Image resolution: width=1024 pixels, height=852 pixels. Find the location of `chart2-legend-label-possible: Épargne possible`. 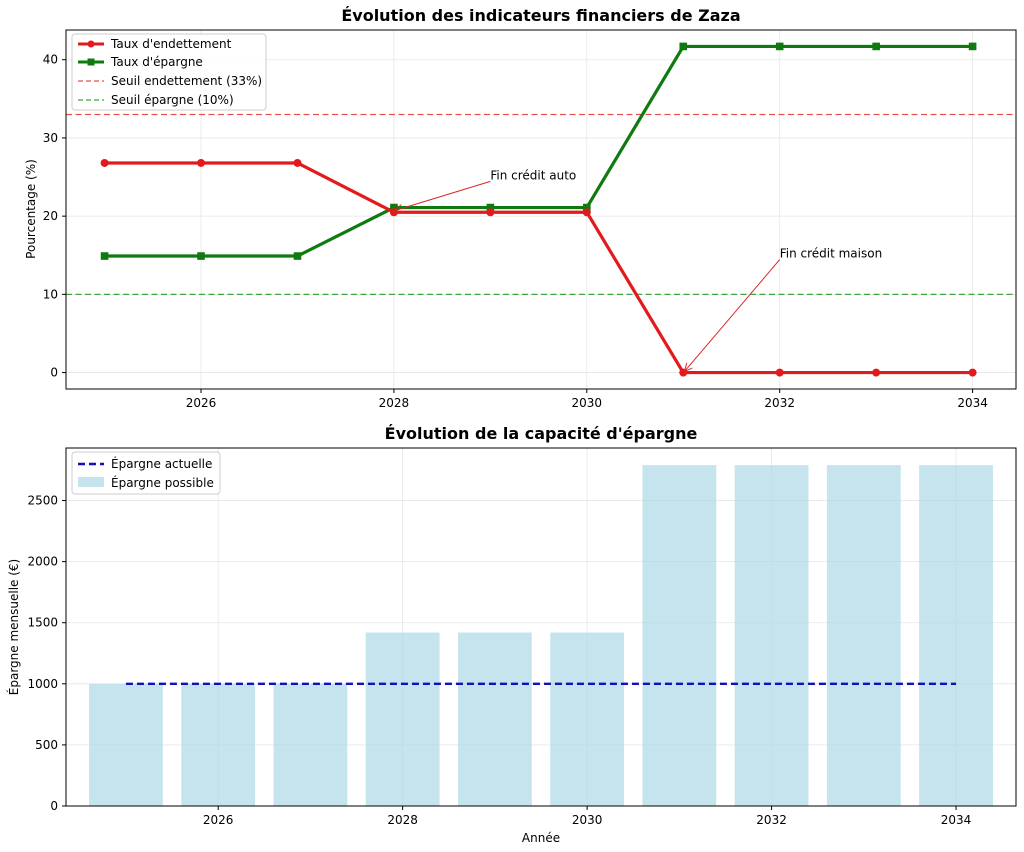

chart2-legend-label-possible: Épargne possible is located at coordinates (162, 482).